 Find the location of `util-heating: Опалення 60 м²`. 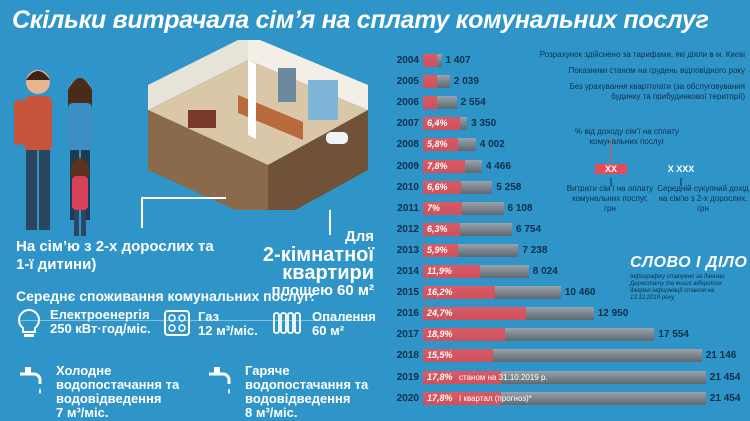

util-heating: Опалення 60 м² is located at coordinates (324, 324).